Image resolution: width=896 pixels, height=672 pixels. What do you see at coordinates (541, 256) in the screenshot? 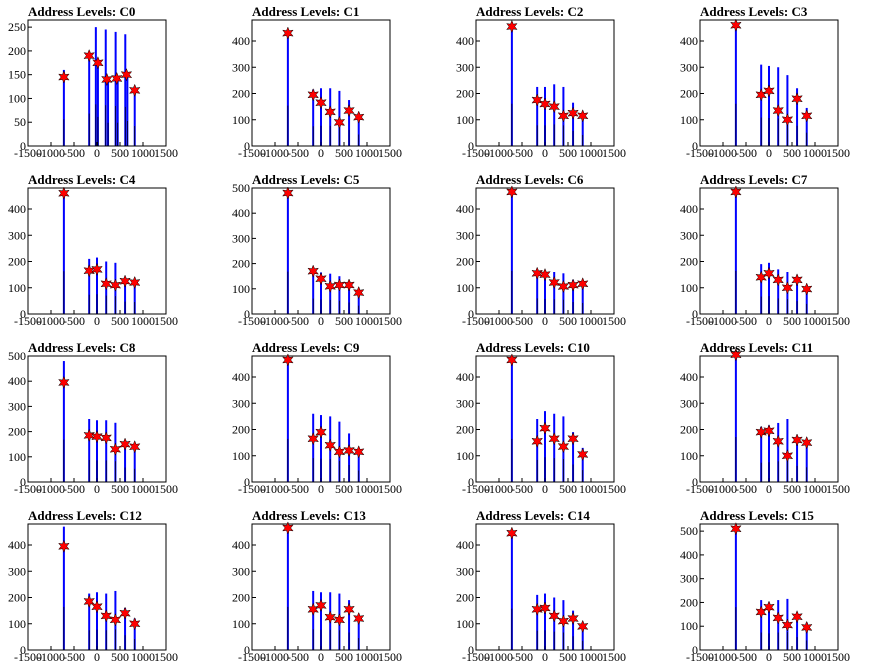
I see `chart-svg-6: -1500-1000-500 0 500 1000 1500 0 100 200 300 400` at bounding box center [541, 256].